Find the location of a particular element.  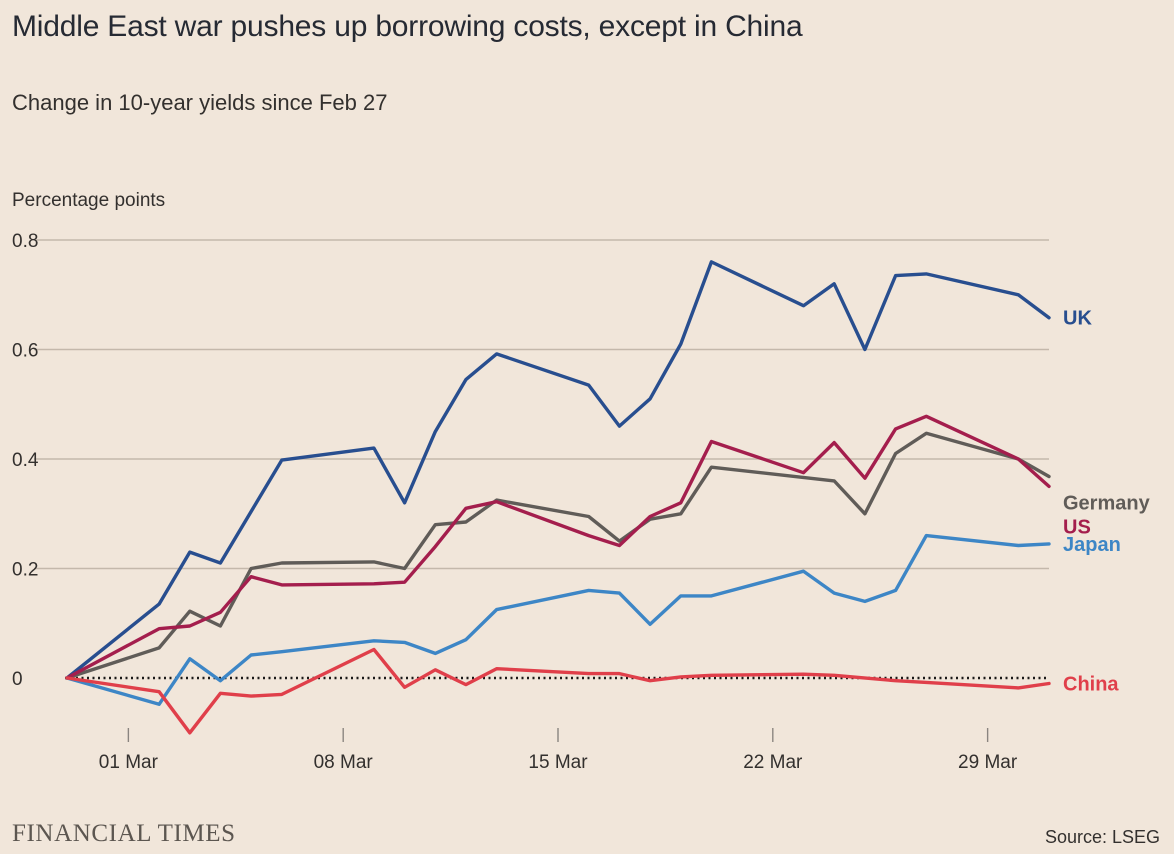

y-tick-label: 0.8 is located at coordinates (25, 241).